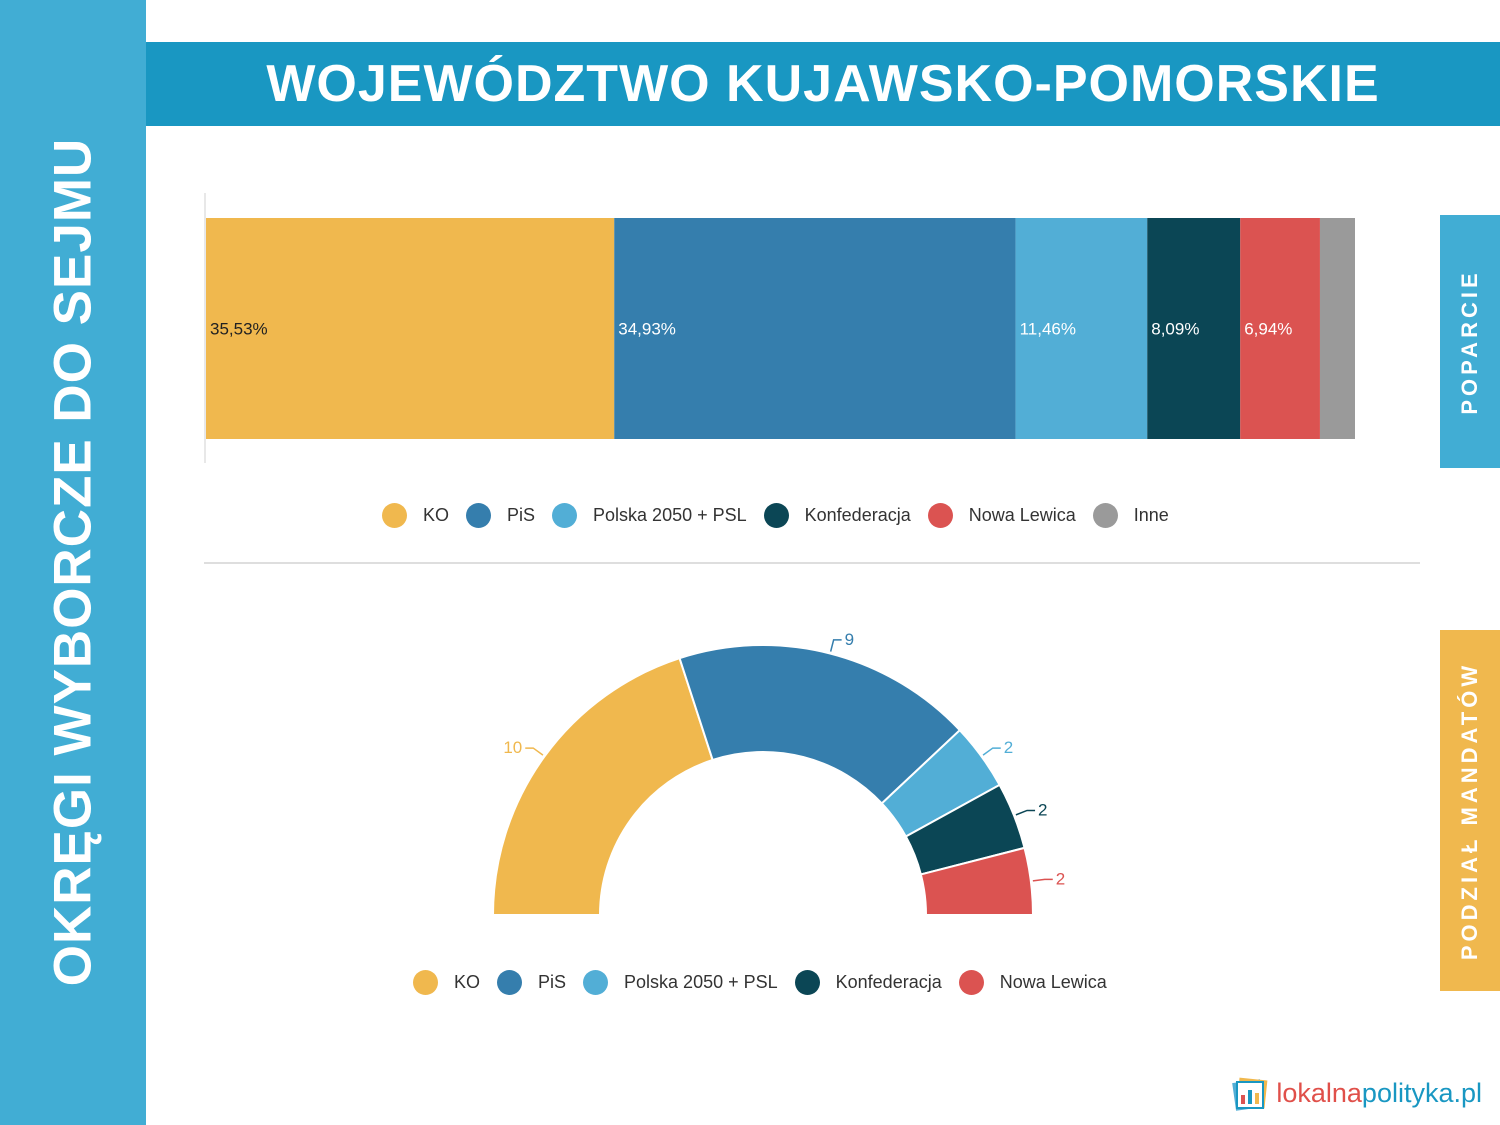  I want to click on bar-segment-ko, so click(410, 328).